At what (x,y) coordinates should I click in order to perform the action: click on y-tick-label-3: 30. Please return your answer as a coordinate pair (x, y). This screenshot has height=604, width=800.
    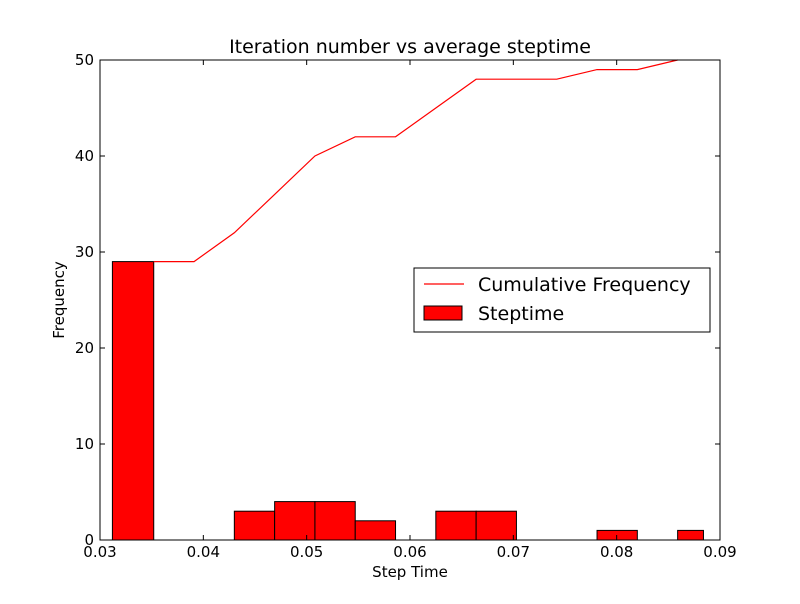
    Looking at the image, I should click on (84, 252).